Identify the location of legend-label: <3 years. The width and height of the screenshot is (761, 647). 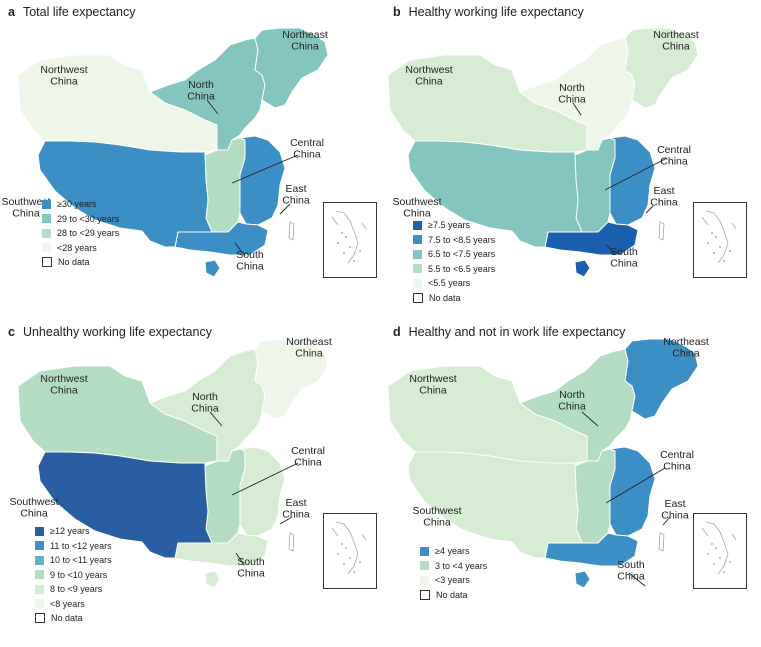
(452, 580).